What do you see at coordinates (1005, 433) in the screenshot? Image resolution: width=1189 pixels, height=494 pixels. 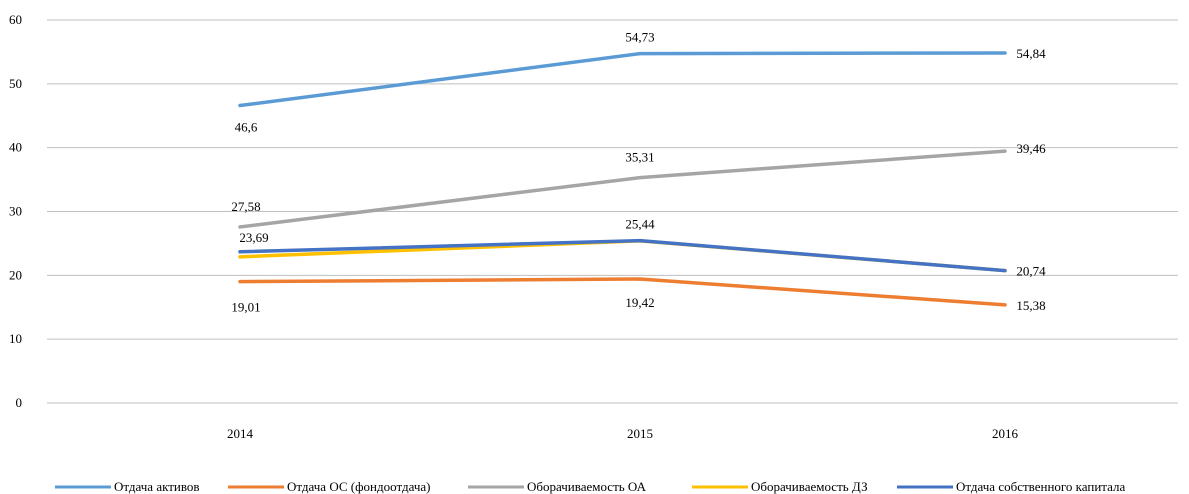 I see `x-tick-label: 2016` at bounding box center [1005, 433].